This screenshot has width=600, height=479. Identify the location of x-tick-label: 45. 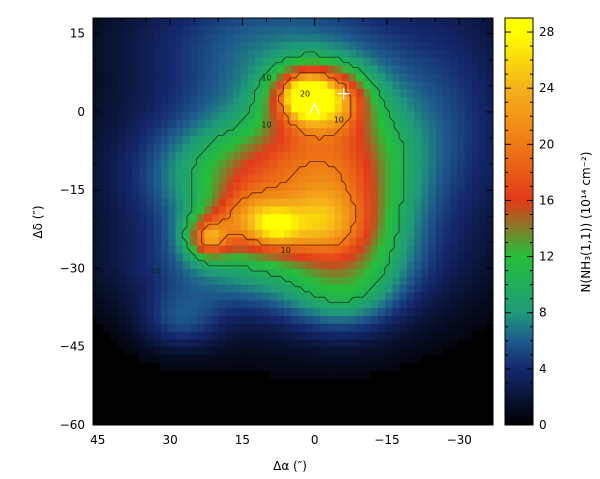
(97, 440).